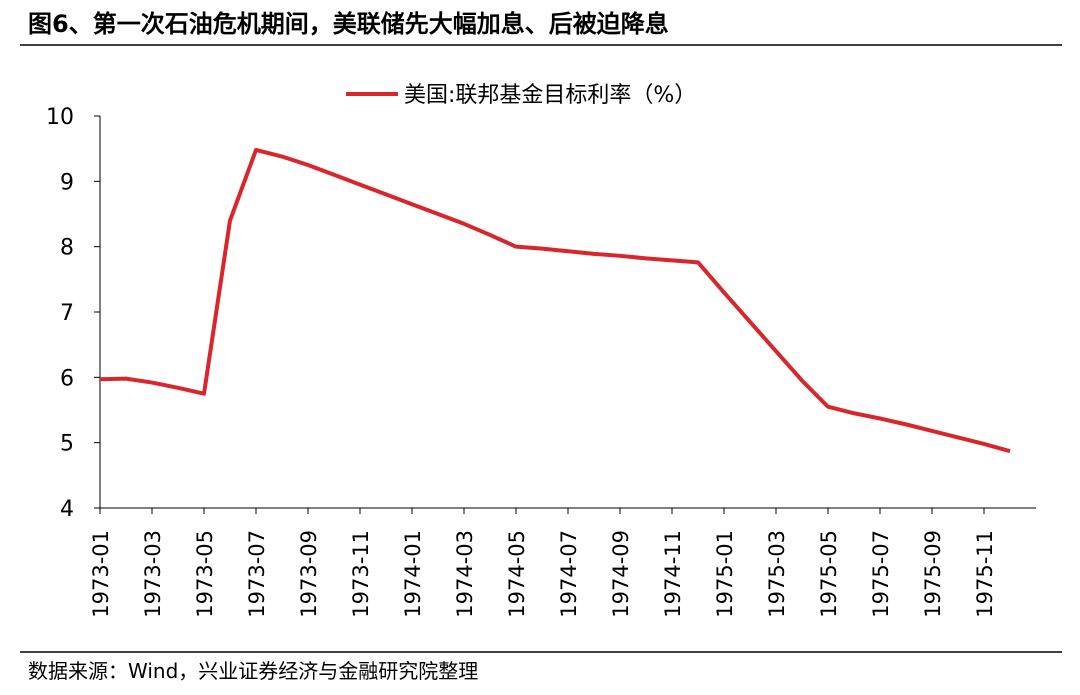  Describe the element at coordinates (67, 313) in the screenshot. I see `y-tick-label: 7` at that location.